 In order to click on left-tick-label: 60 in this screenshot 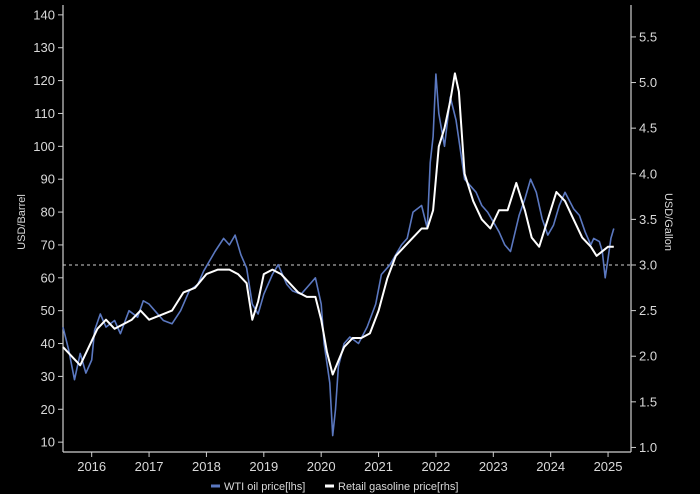, I will do `click(48, 277)`.